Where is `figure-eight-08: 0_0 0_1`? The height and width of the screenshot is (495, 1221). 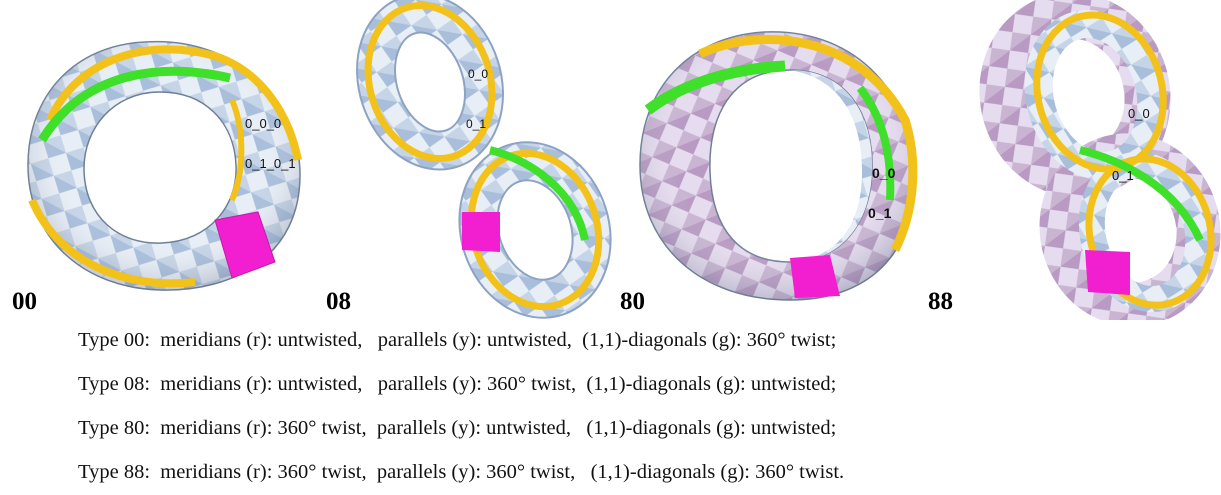 figure-eight-08: 0_0 0_1 is located at coordinates (484, 159).